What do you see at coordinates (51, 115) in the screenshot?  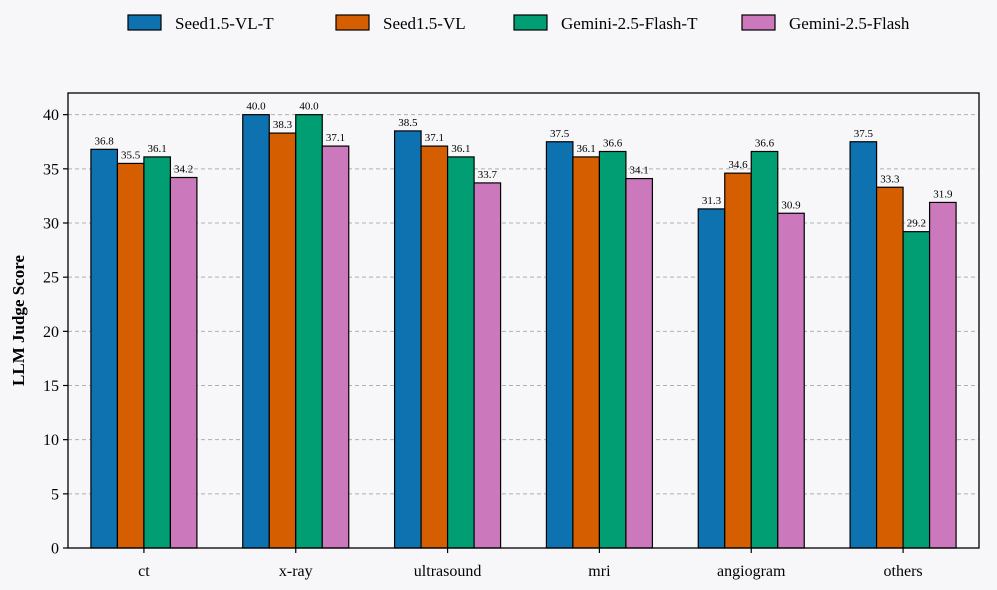 I see `y-tick-label: 40` at bounding box center [51, 115].